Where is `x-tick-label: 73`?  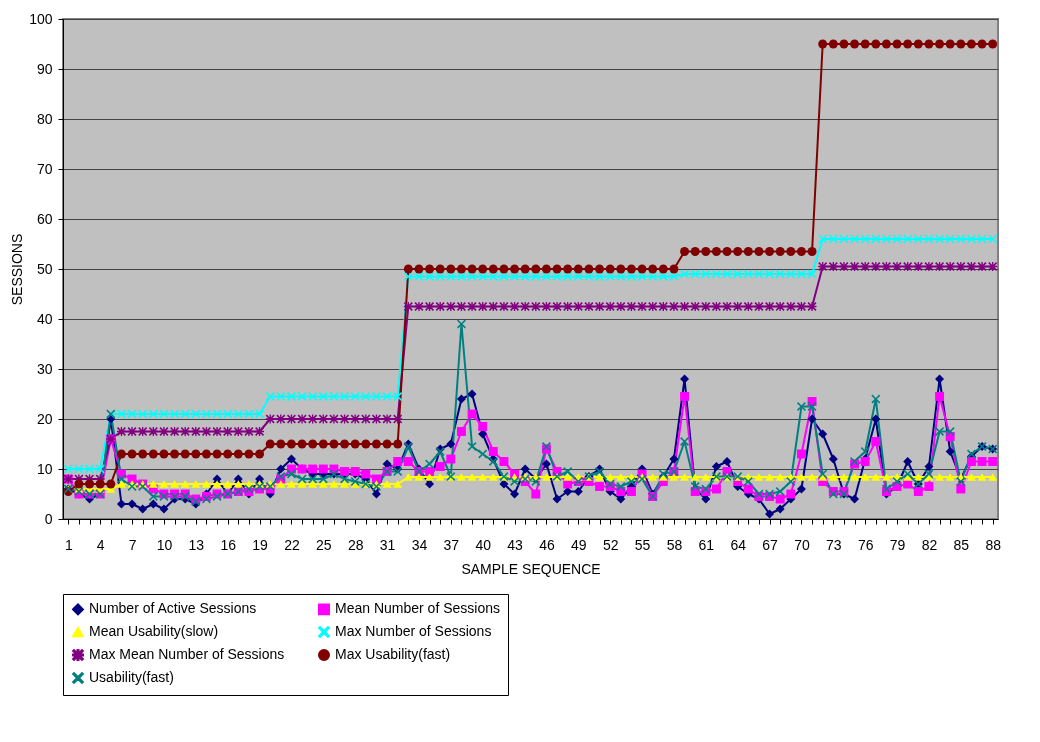
x-tick-label: 73 is located at coordinates (834, 544).